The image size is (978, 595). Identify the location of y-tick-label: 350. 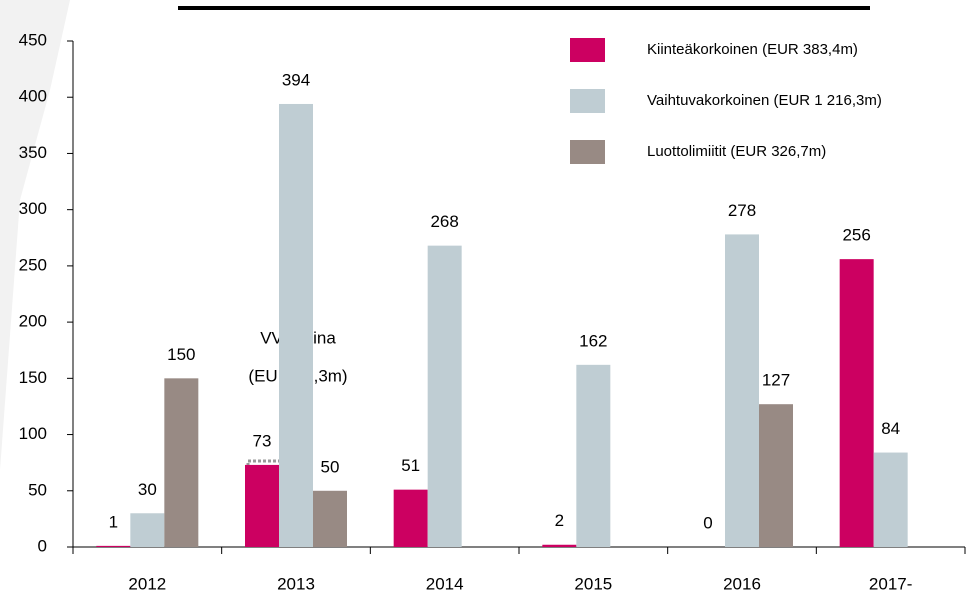
(33, 152).